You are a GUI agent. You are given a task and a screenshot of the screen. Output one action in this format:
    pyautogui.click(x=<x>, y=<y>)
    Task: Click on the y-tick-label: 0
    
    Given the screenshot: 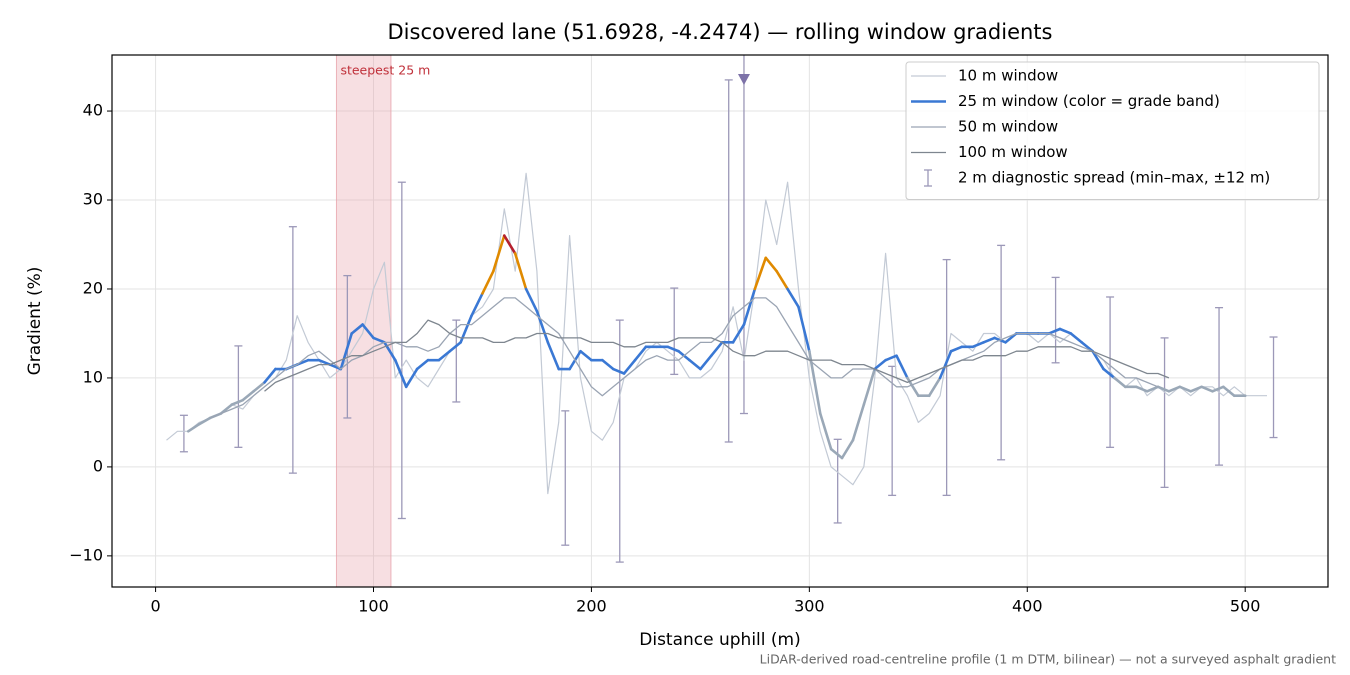 What is the action you would take?
    pyautogui.click(x=98, y=465)
    